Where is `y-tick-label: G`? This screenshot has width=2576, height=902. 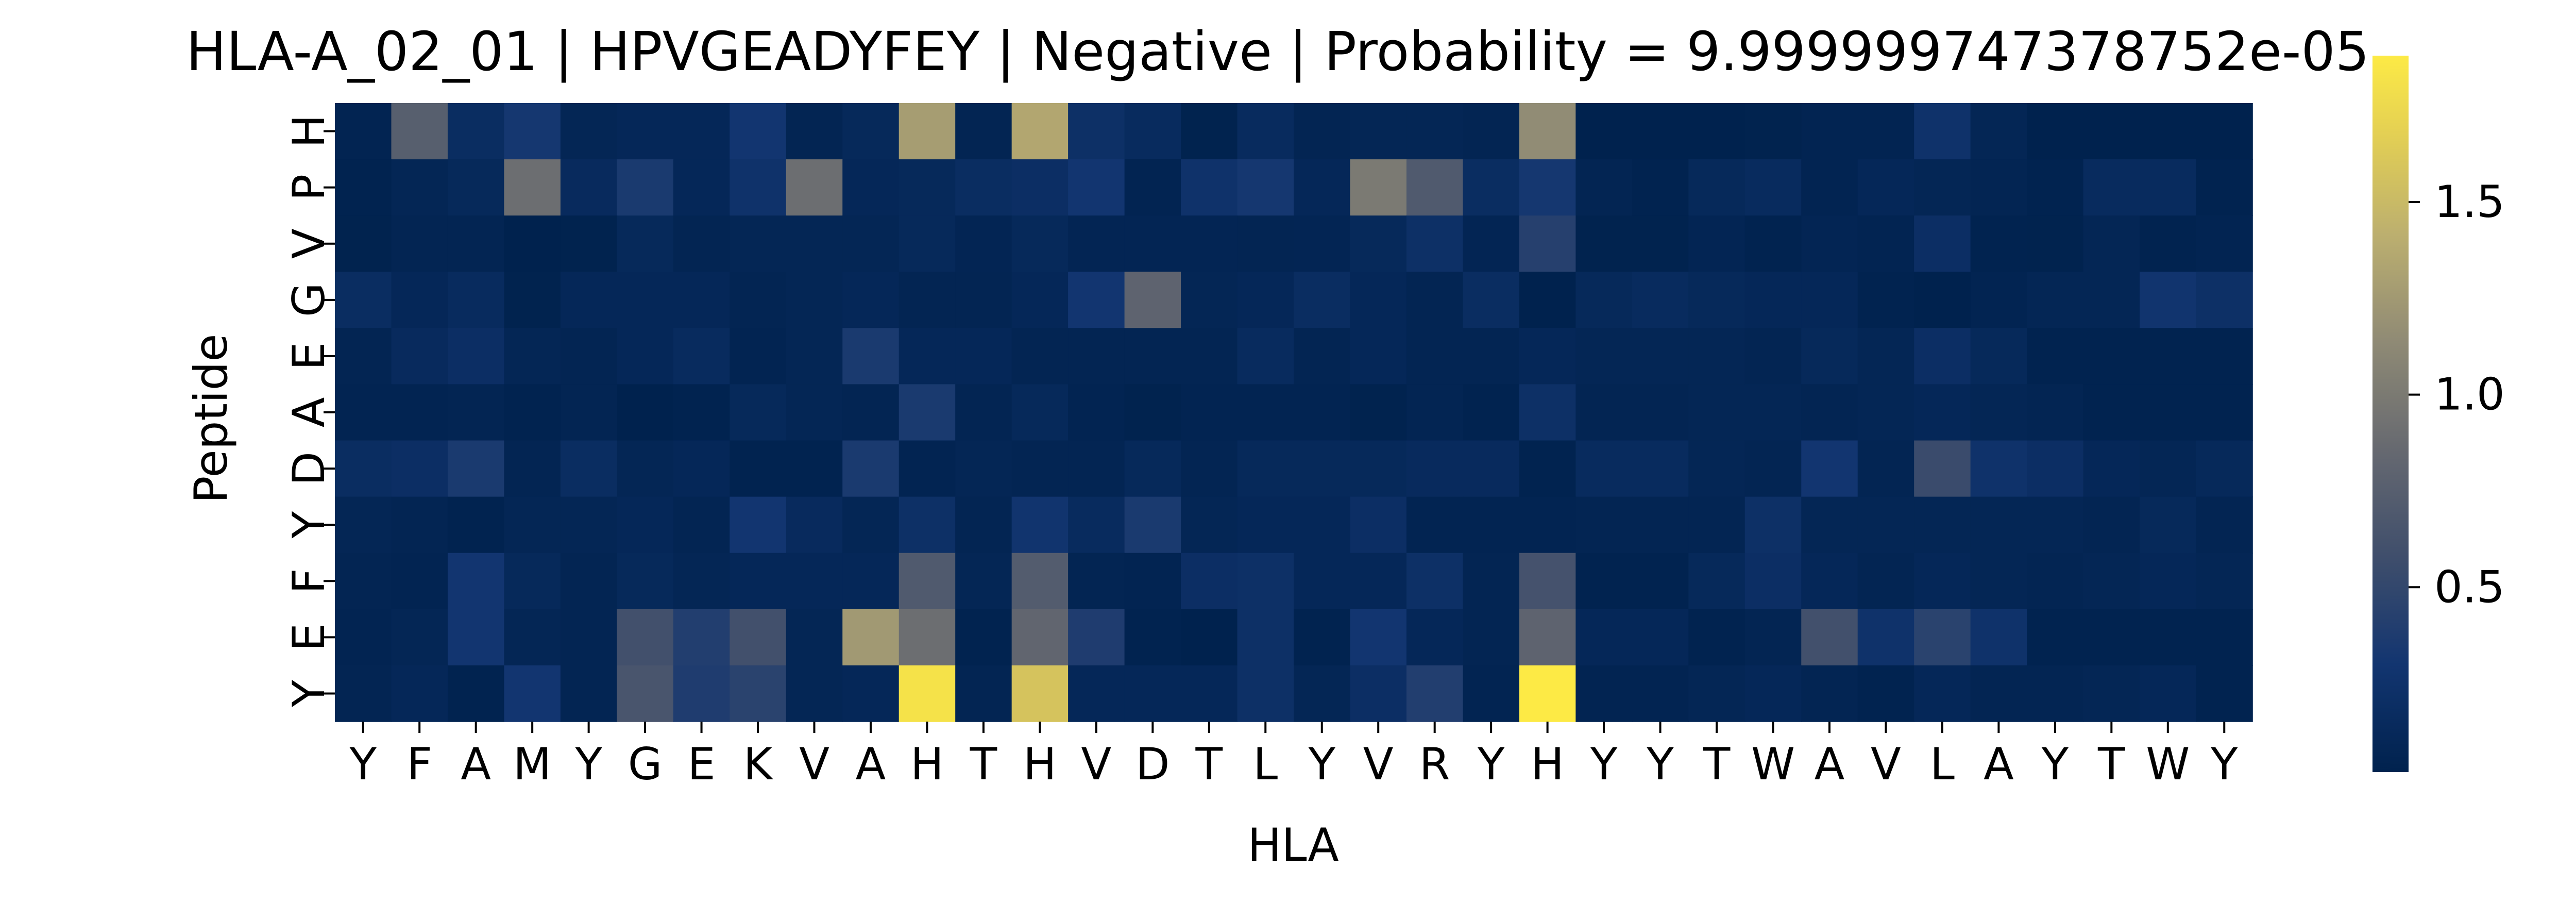
y-tick-label: G is located at coordinates (309, 300).